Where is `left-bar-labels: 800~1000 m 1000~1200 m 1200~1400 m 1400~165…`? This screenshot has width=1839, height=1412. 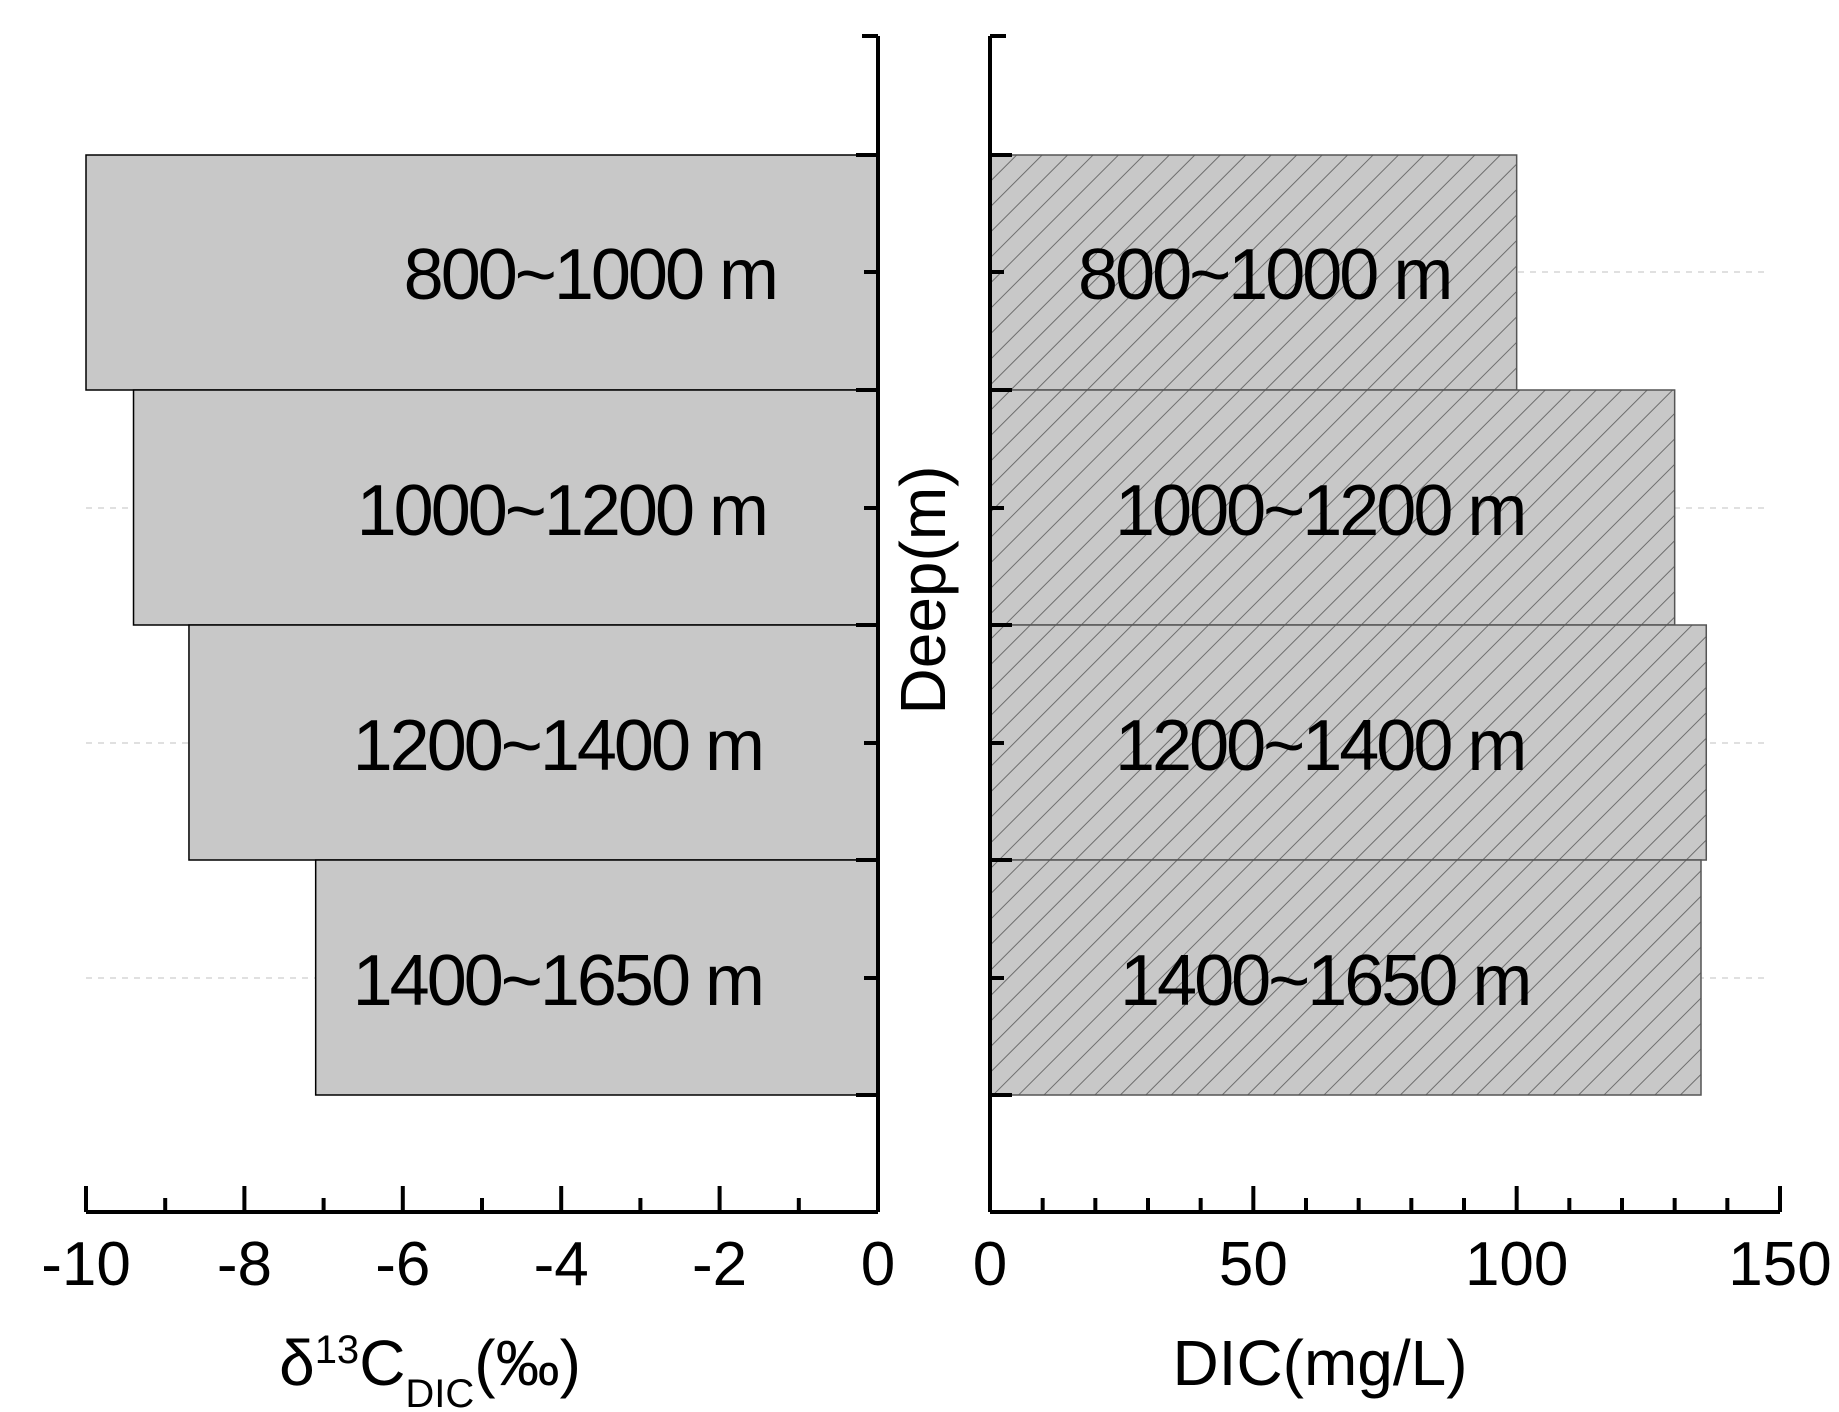 left-bar-labels: 800~1000 m 1000~1200 m 1200~1400 m 1400~165… is located at coordinates (566, 628).